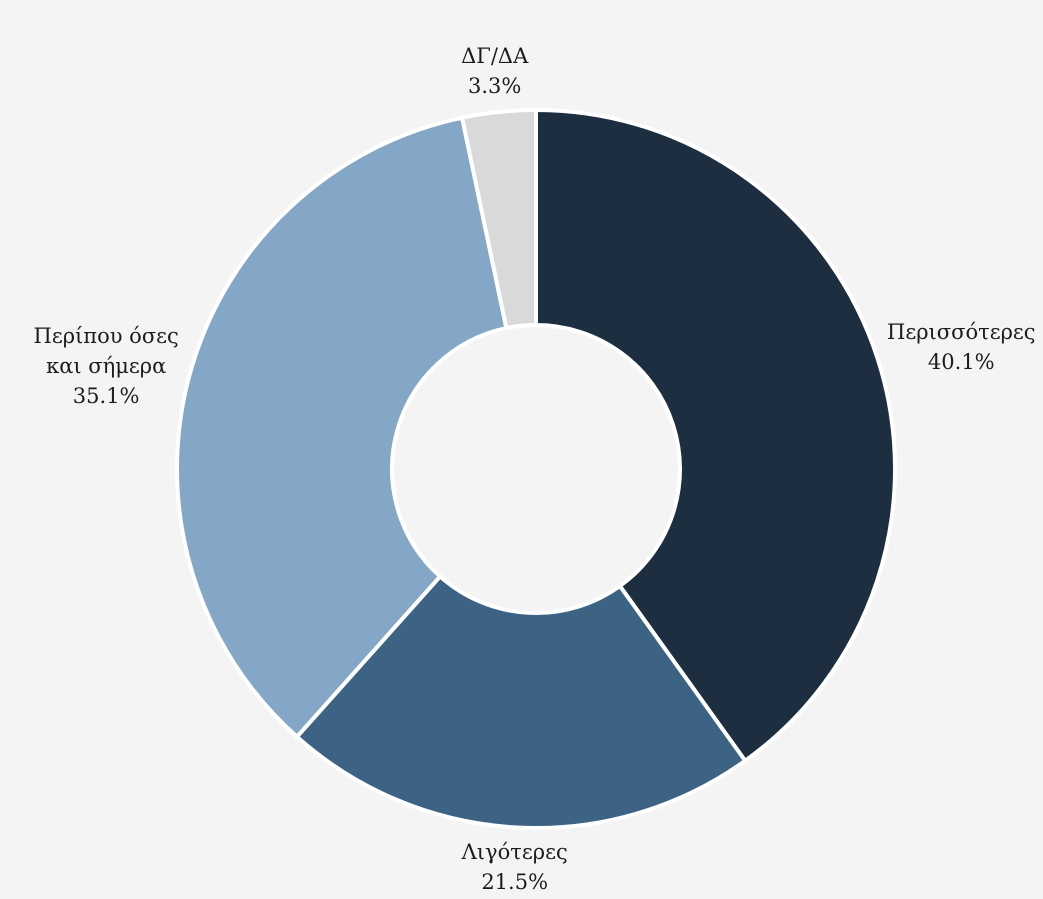  I want to click on slice-label: Περίπου όσες και σήμερα 35.1%, so click(106, 366).